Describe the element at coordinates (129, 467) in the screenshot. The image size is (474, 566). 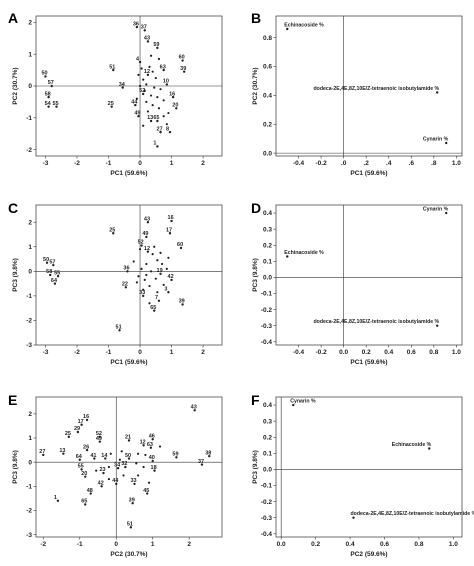
I see `plot-frame` at that location.